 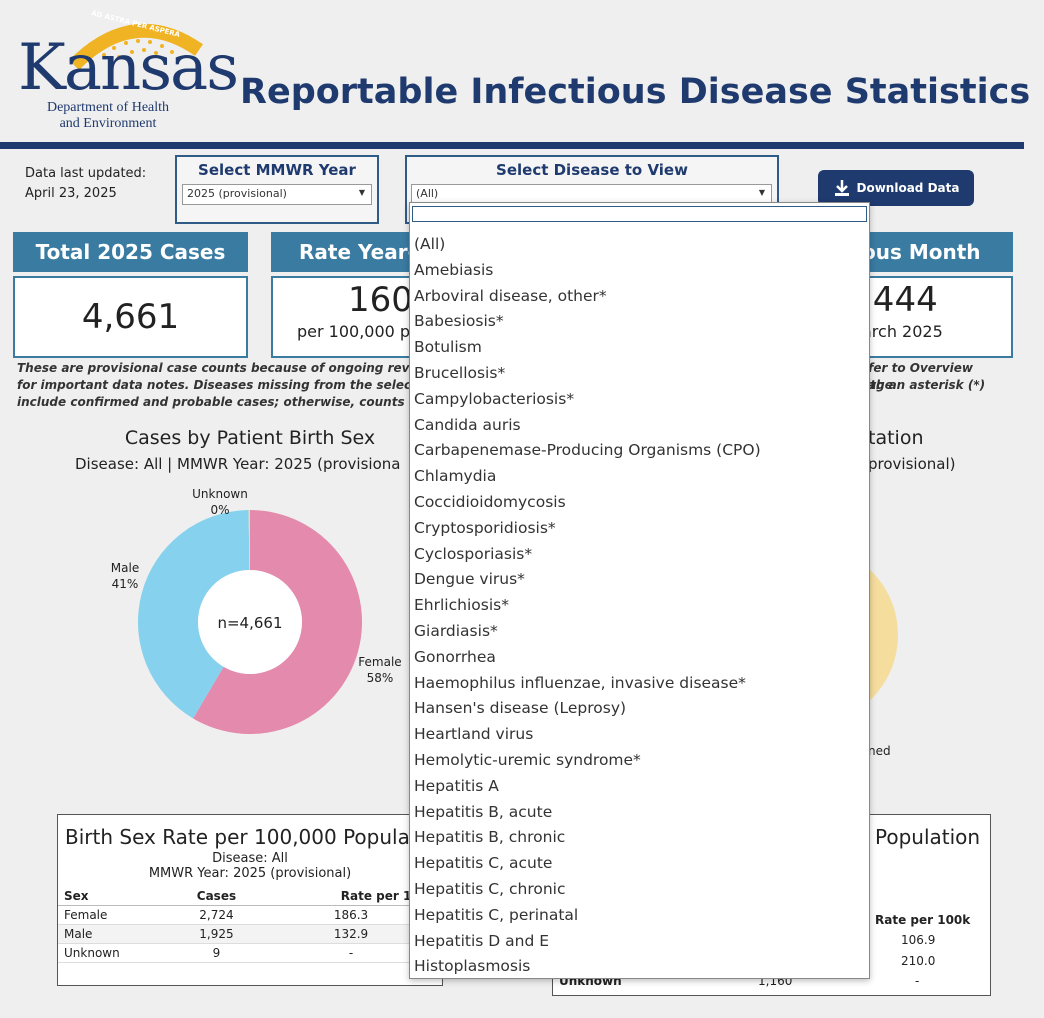 What do you see at coordinates (351, 934) in the screenshot?
I see `table-cell: 132.9` at bounding box center [351, 934].